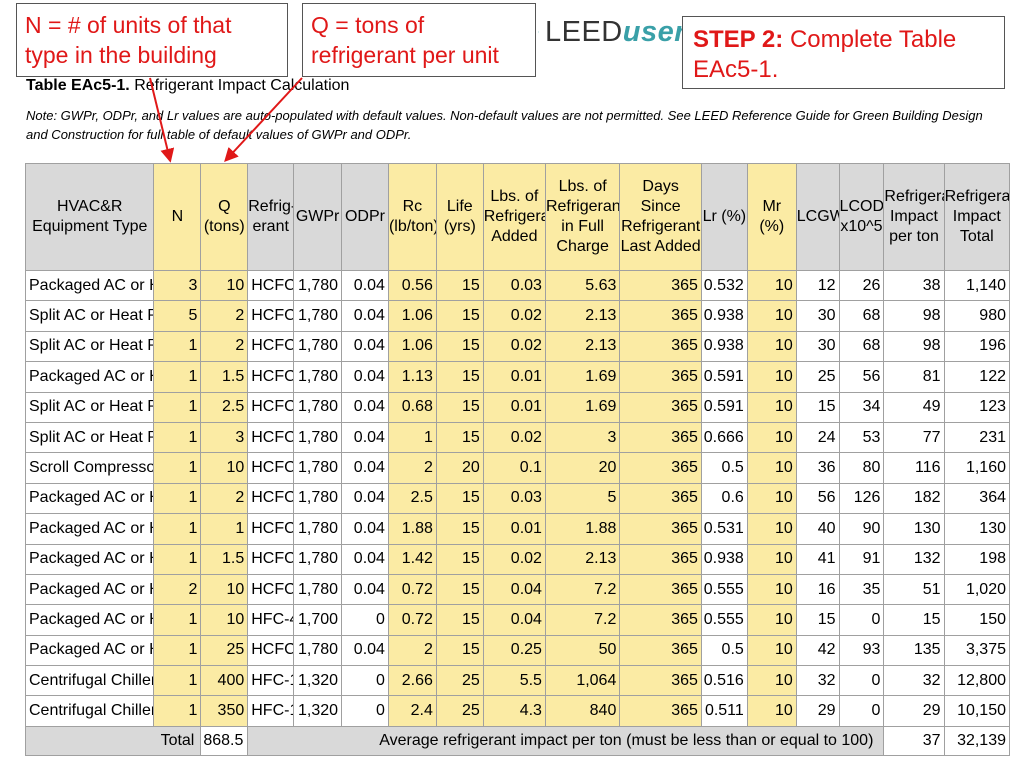  What do you see at coordinates (514, 468) in the screenshot?
I see `table-cell: 0.1` at bounding box center [514, 468].